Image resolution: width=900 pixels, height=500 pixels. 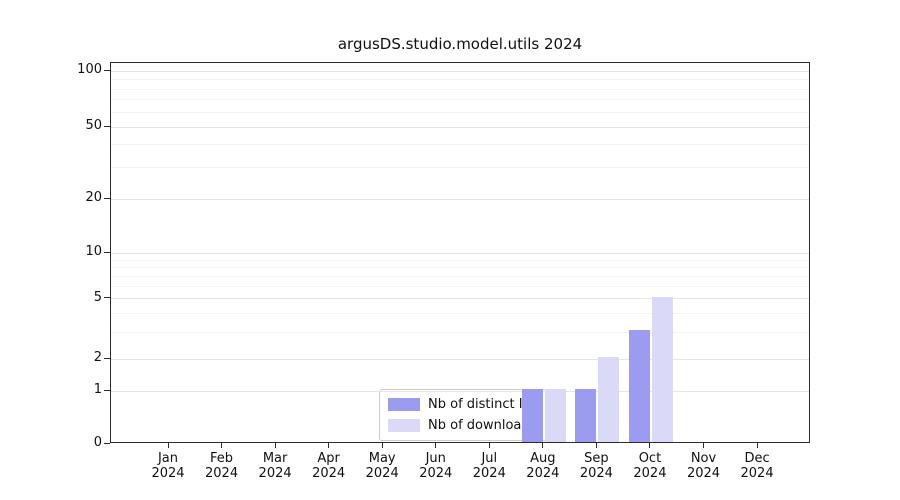 I want to click on bar-oct-downloads, so click(x=662, y=369).